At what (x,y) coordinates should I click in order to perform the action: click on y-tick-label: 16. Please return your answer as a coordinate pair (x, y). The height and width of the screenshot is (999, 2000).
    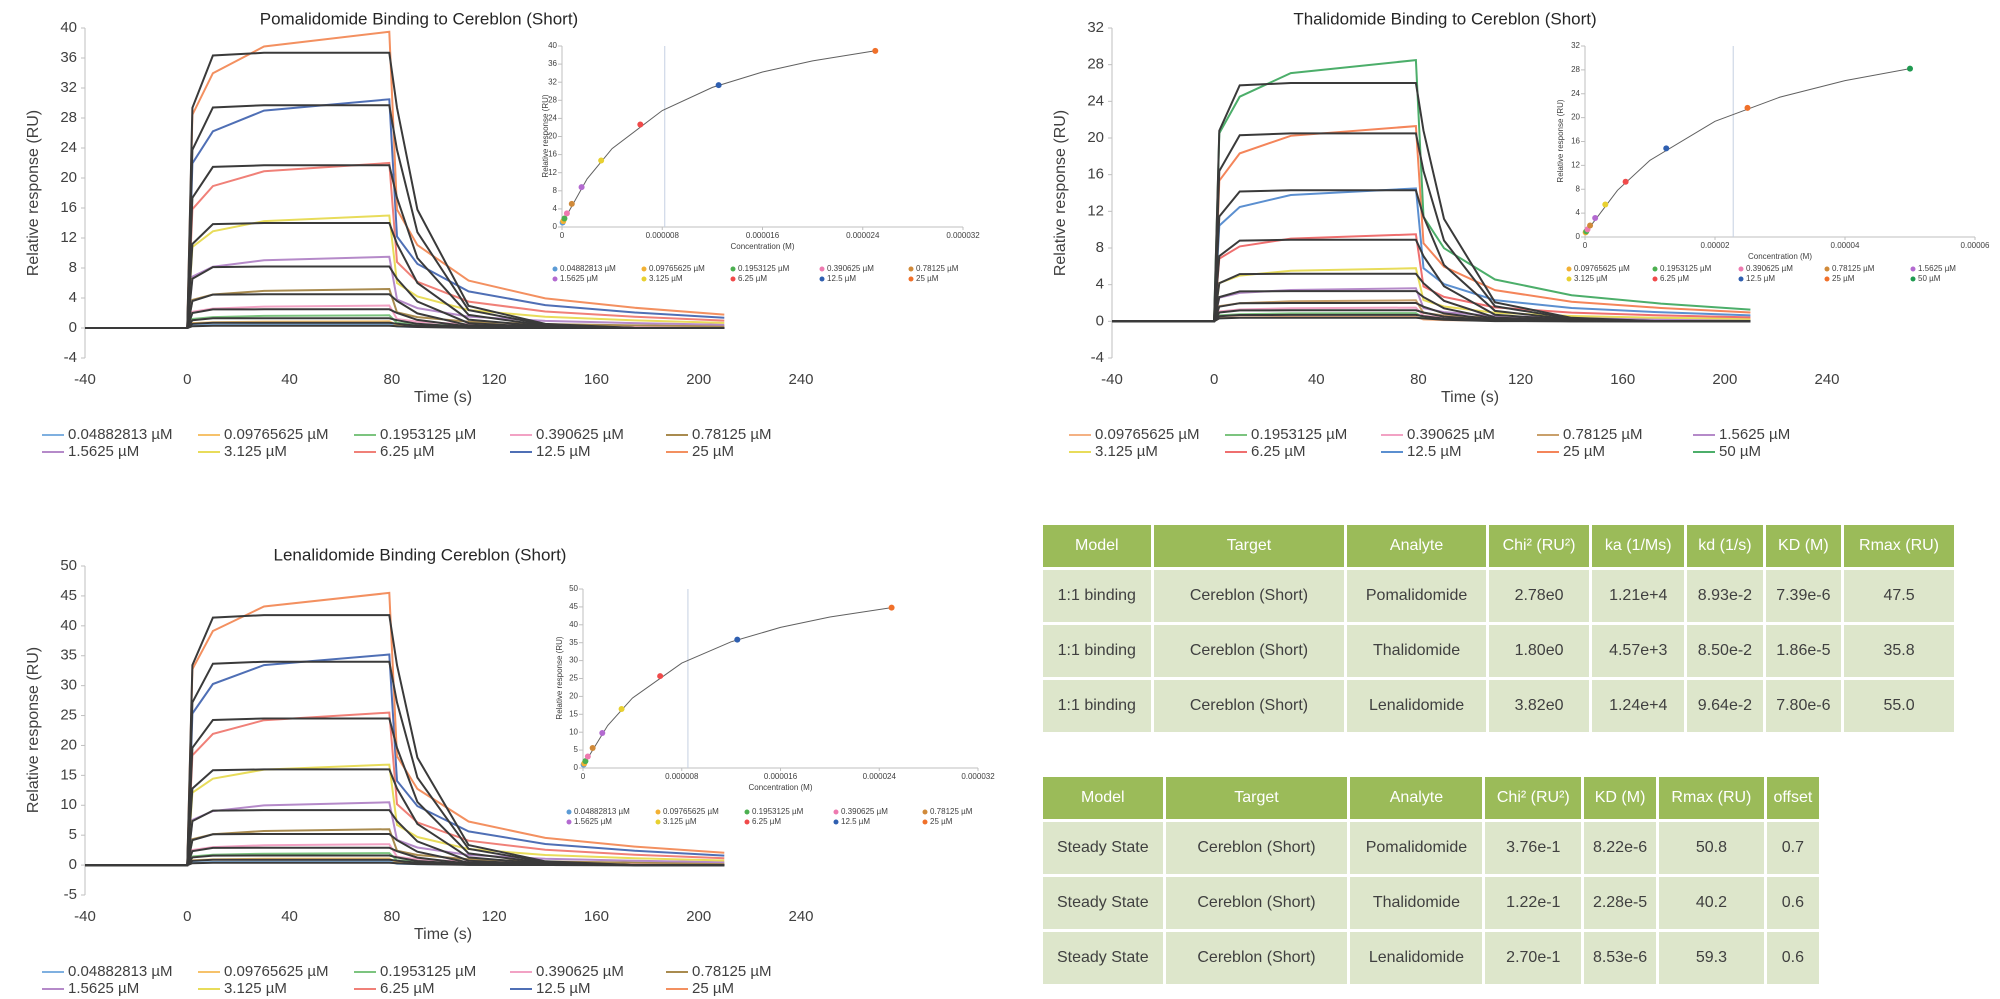
    Looking at the image, I should click on (552, 154).